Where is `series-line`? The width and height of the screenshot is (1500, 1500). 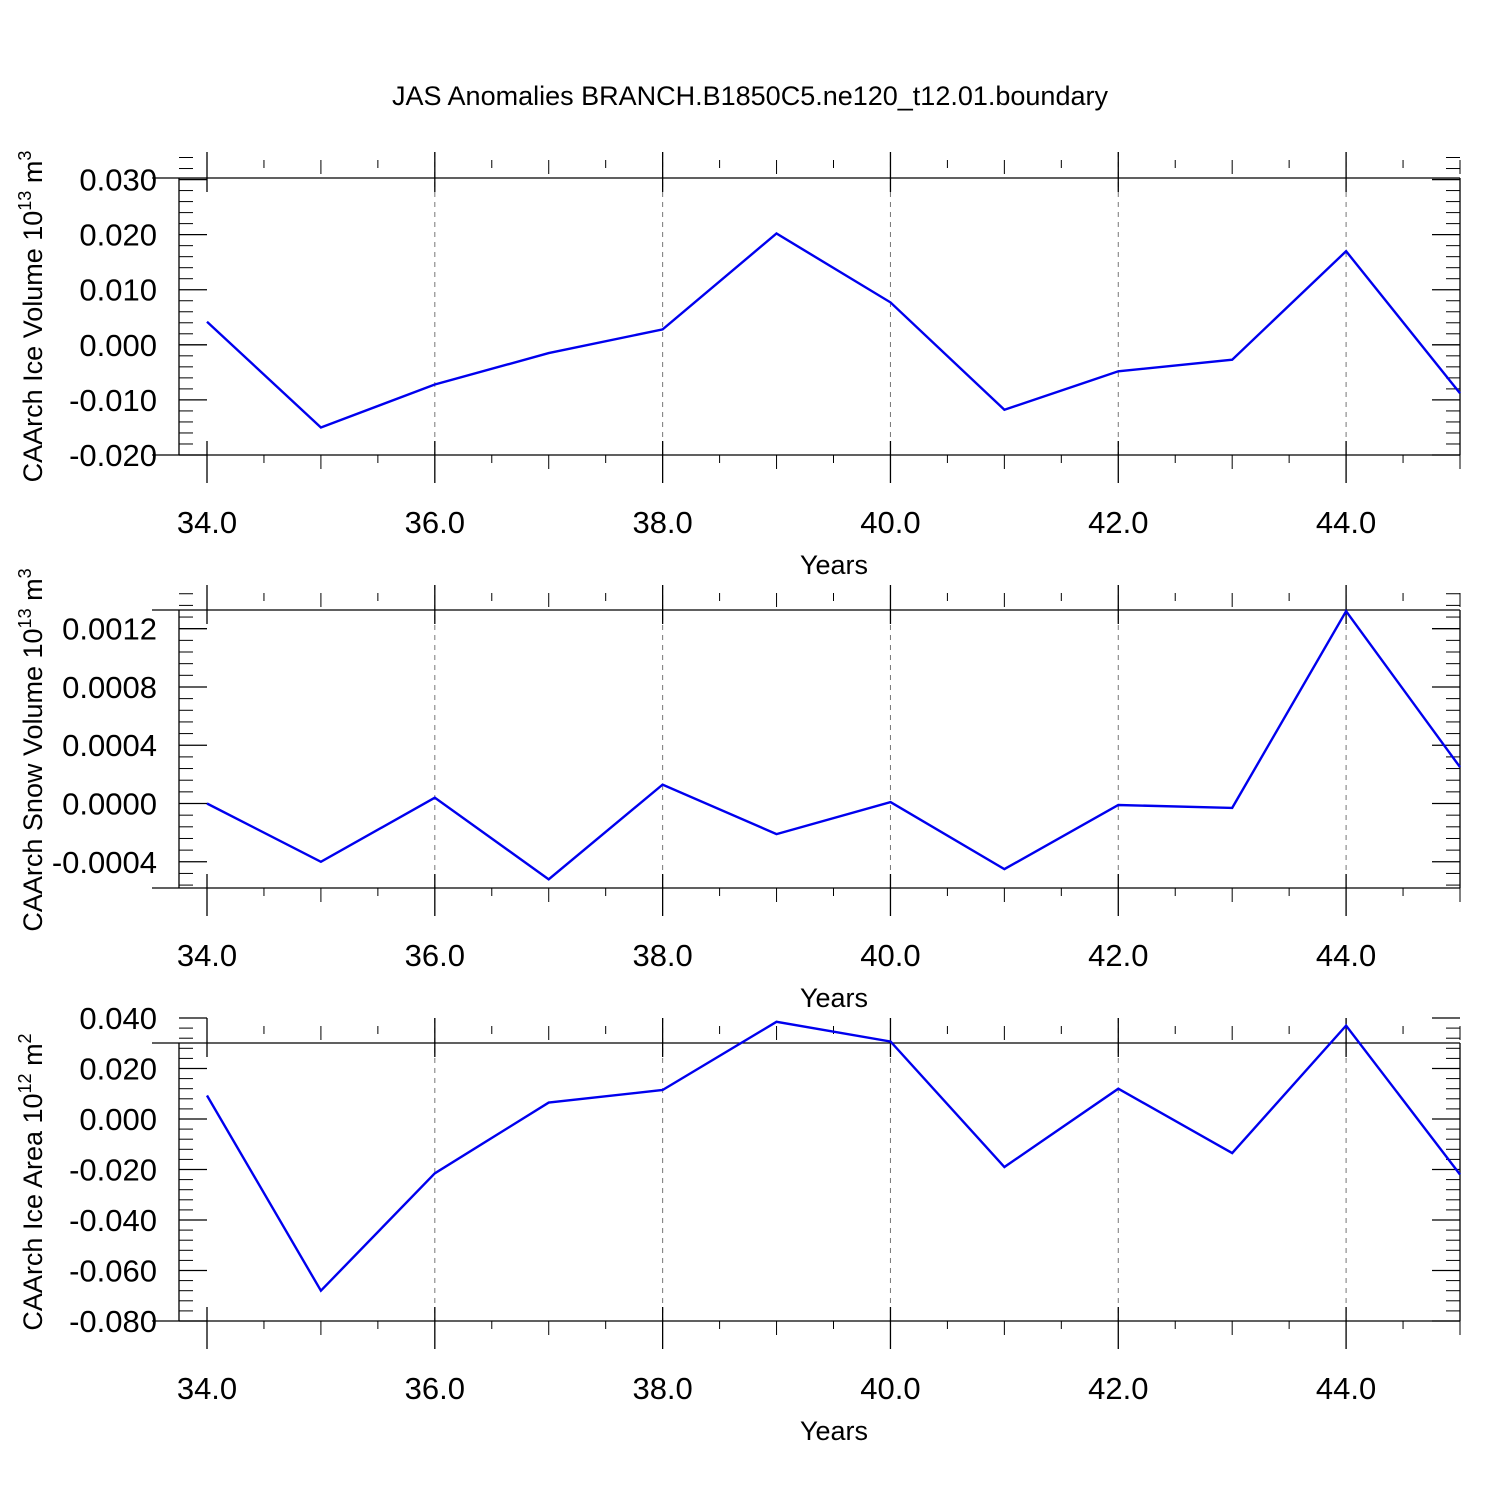 series-line is located at coordinates (833, 330).